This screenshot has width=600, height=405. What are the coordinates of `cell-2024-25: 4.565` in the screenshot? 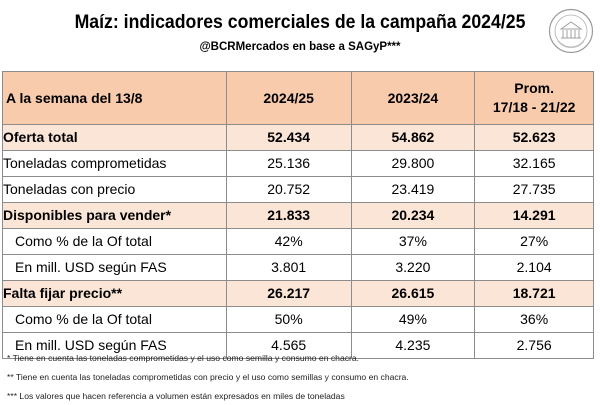 It's located at (288, 345).